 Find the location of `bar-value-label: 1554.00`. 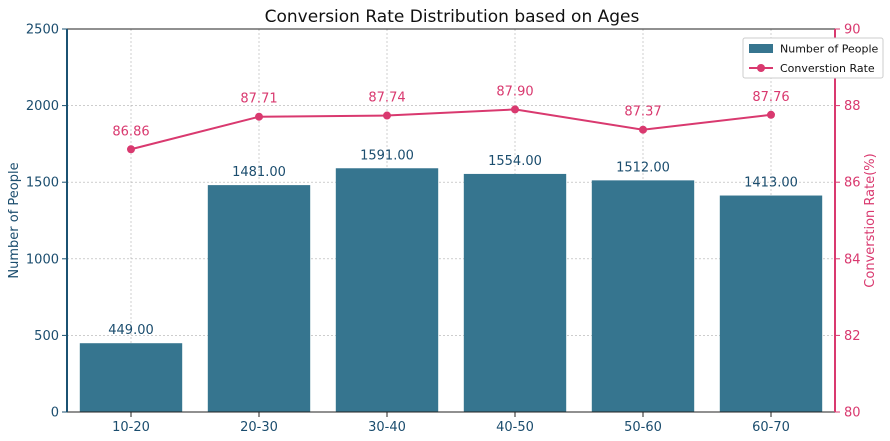

bar-value-label: 1554.00 is located at coordinates (515, 161).